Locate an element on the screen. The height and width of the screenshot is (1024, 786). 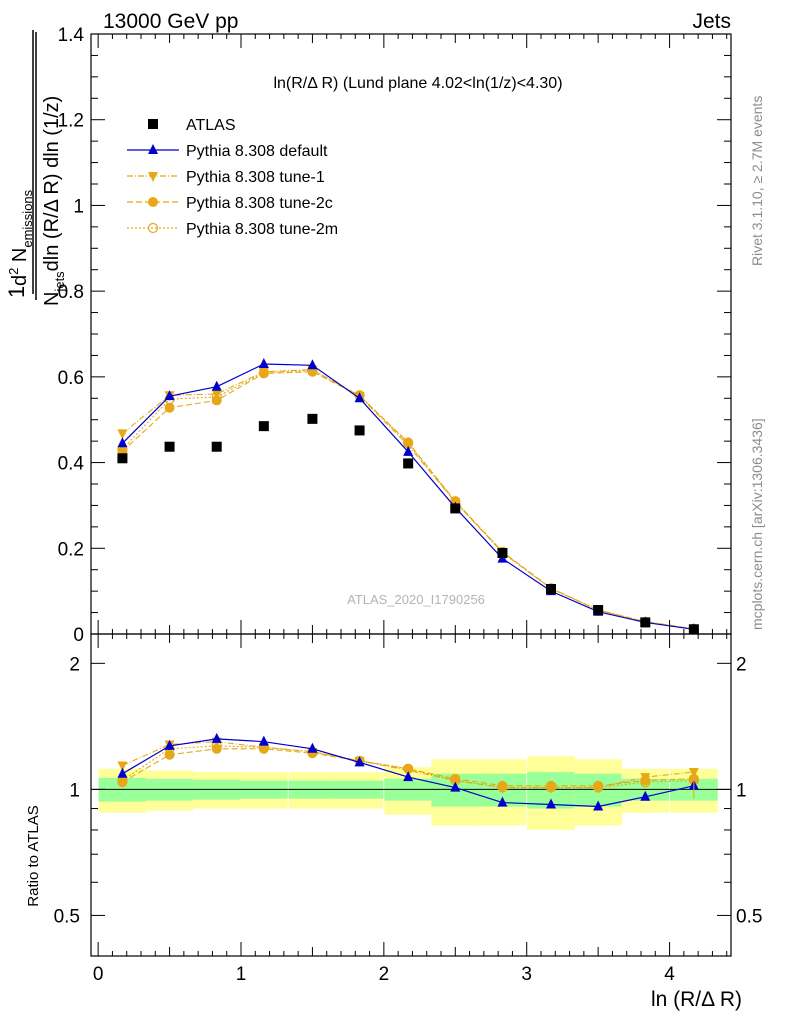
header-right: Jets is located at coordinates (711, 21).